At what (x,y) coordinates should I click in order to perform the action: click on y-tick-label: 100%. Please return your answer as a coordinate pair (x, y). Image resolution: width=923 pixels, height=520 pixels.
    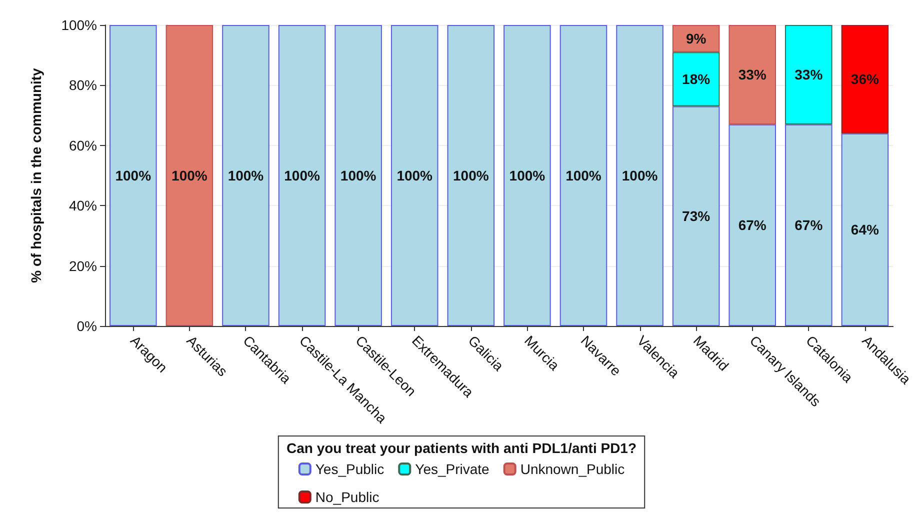
    Looking at the image, I should click on (79, 25).